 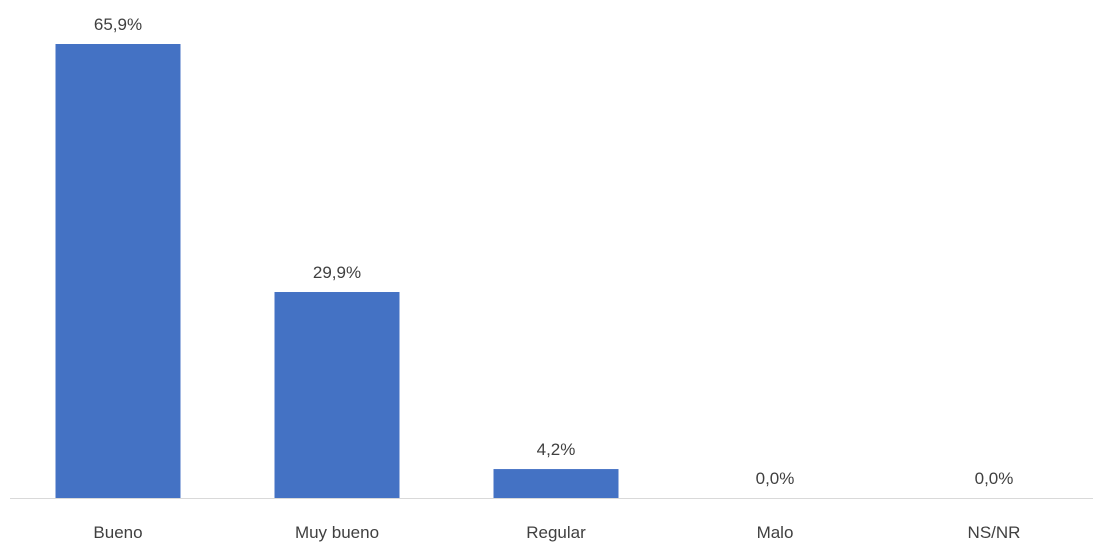 I want to click on category-label-muy-bueno: Muy bueno, so click(x=337, y=532).